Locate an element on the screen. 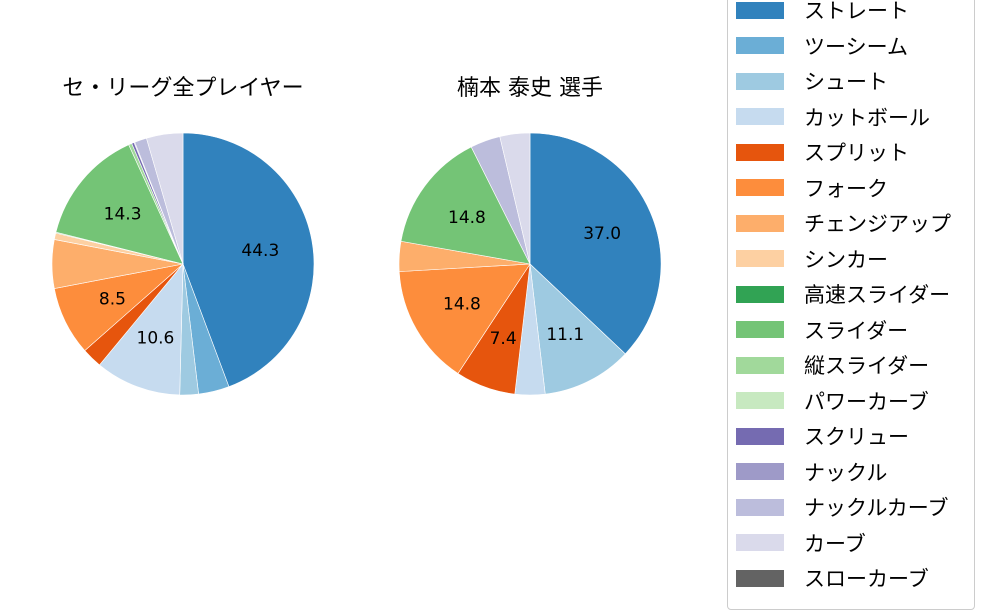 The width and height of the screenshot is (1000, 610). legend-label: カーブ is located at coordinates (835, 543).